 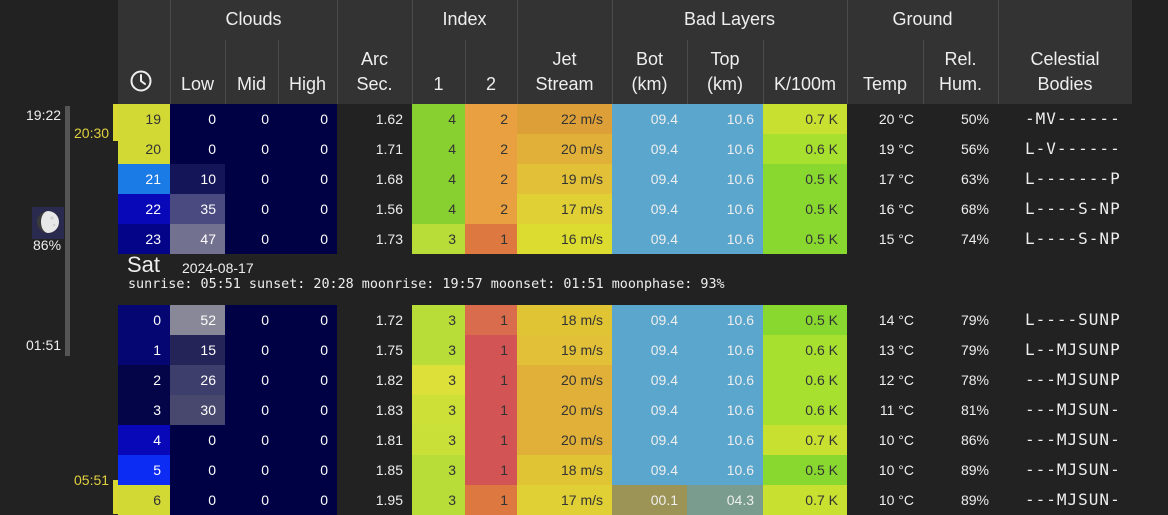 What do you see at coordinates (885, 320) in the screenshot?
I see `cell-temp: 14 °C` at bounding box center [885, 320].